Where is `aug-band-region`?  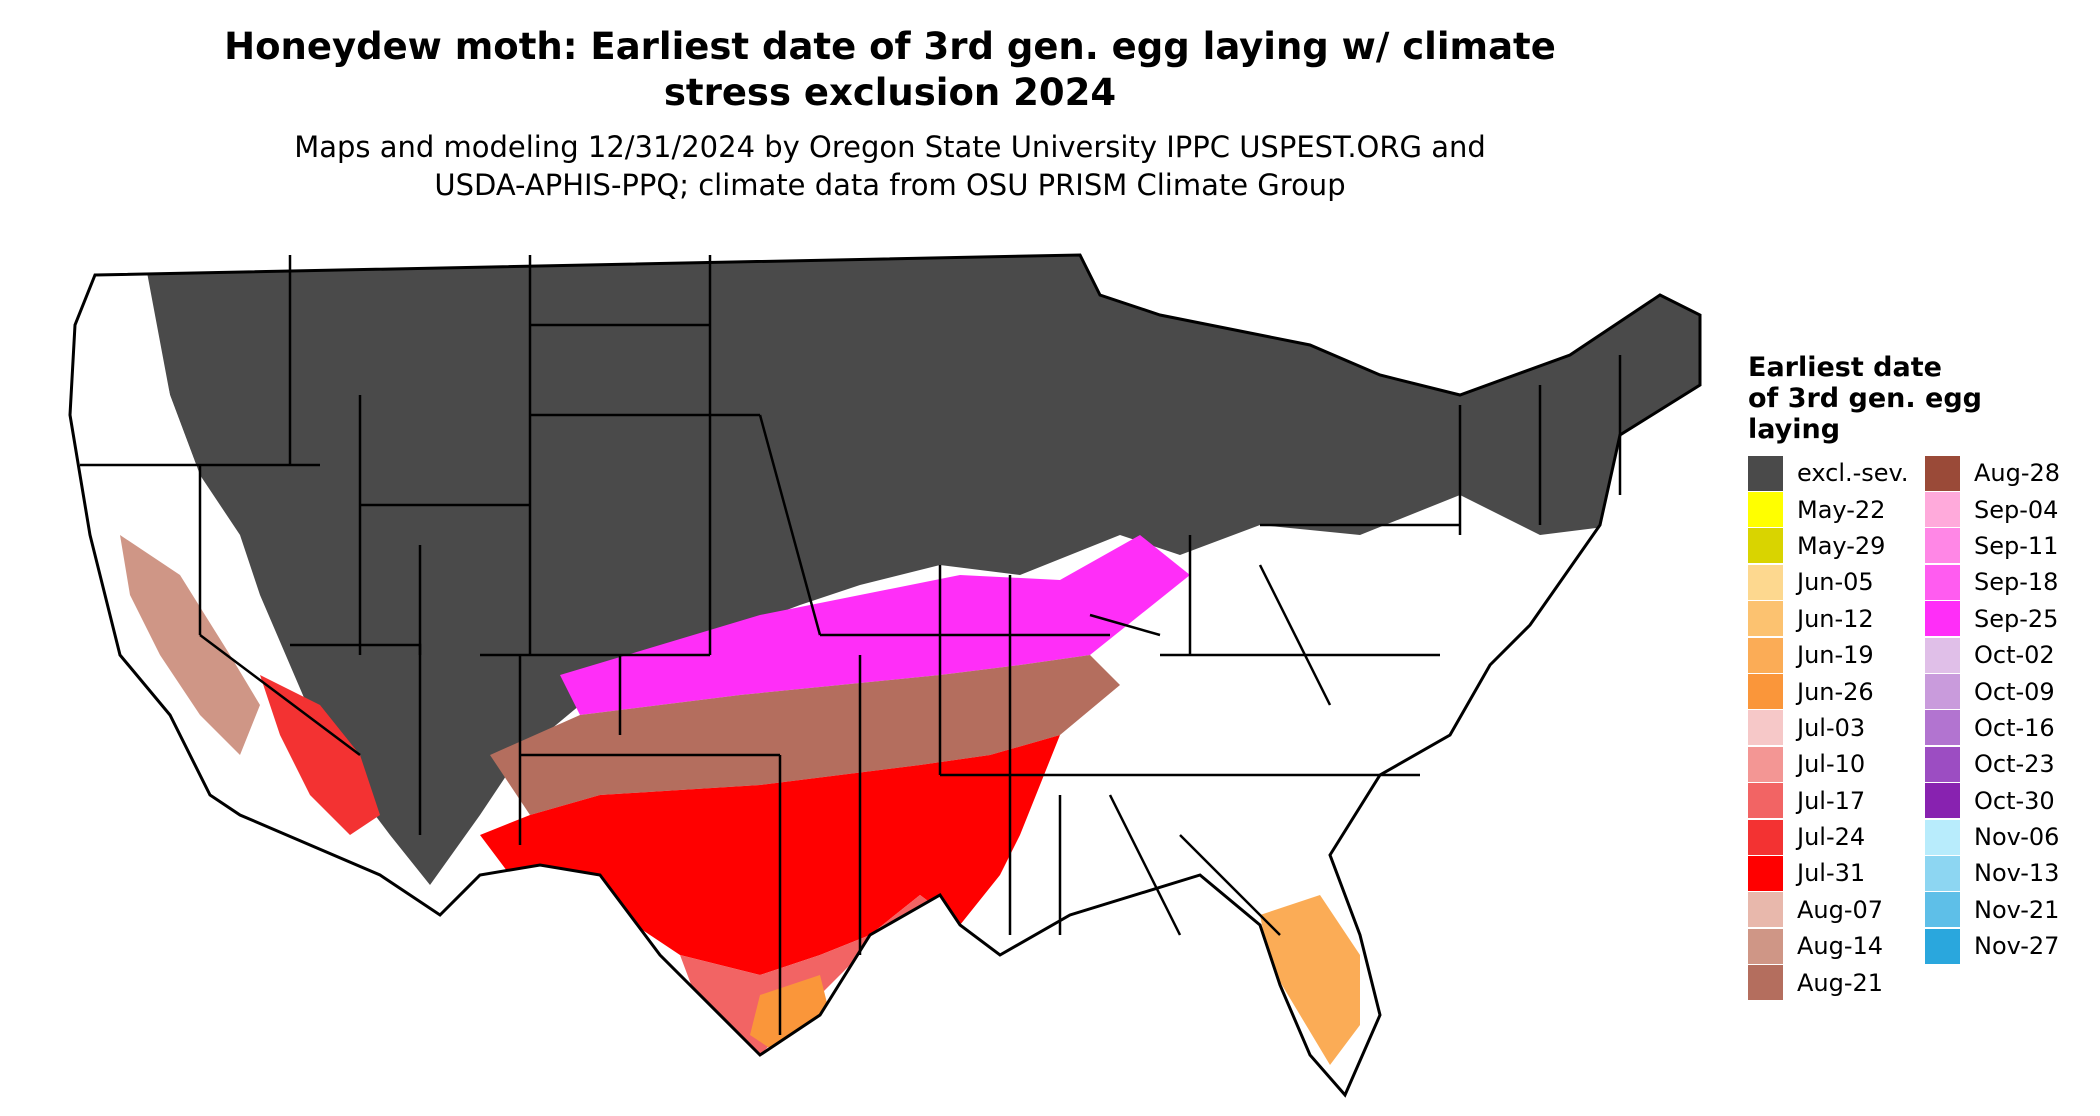 aug-band-region is located at coordinates (805, 735).